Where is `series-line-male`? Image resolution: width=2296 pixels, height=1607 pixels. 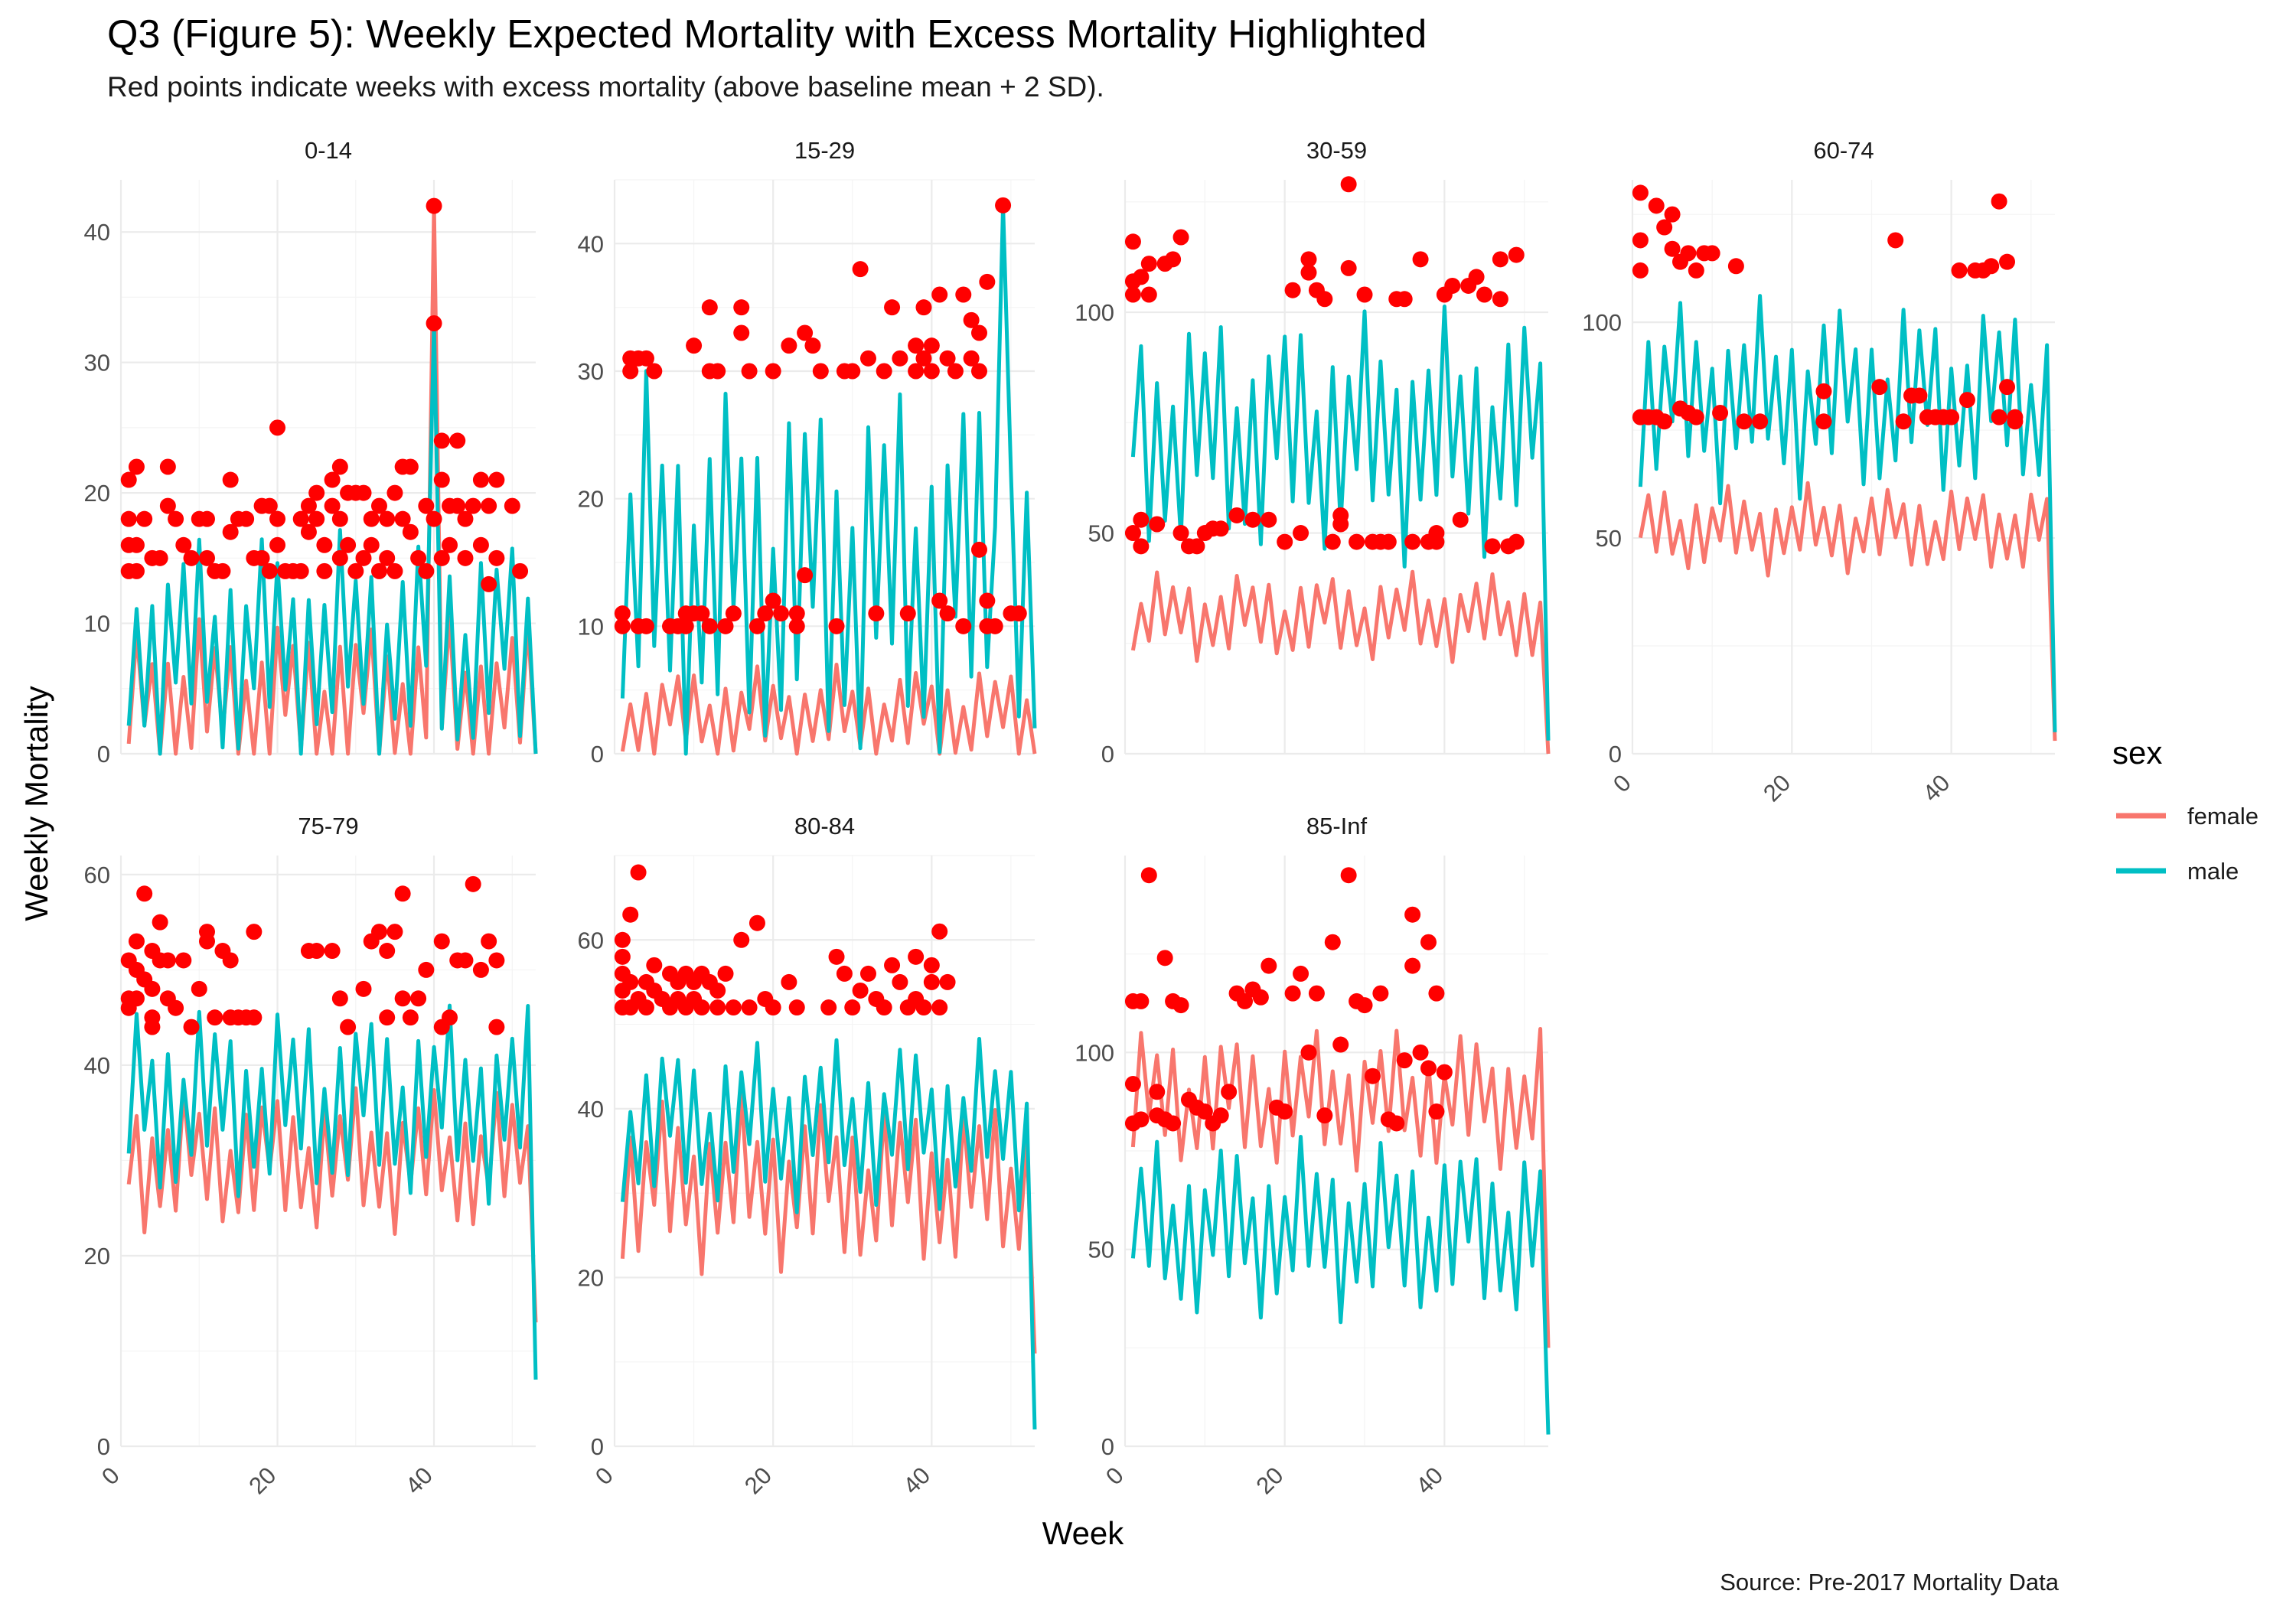
series-line-male is located at coordinates (828, 479).